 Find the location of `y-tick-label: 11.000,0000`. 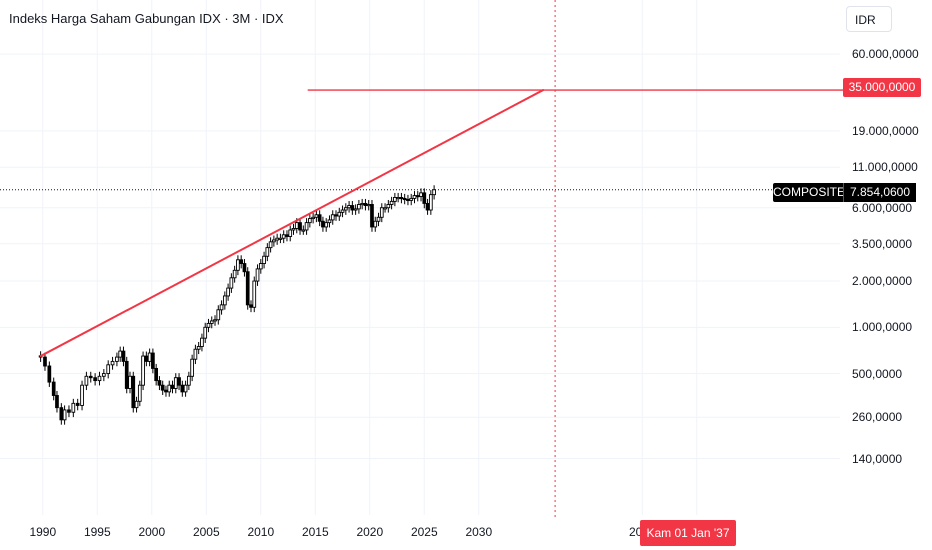

y-tick-label: 11.000,0000 is located at coordinates (885, 167).